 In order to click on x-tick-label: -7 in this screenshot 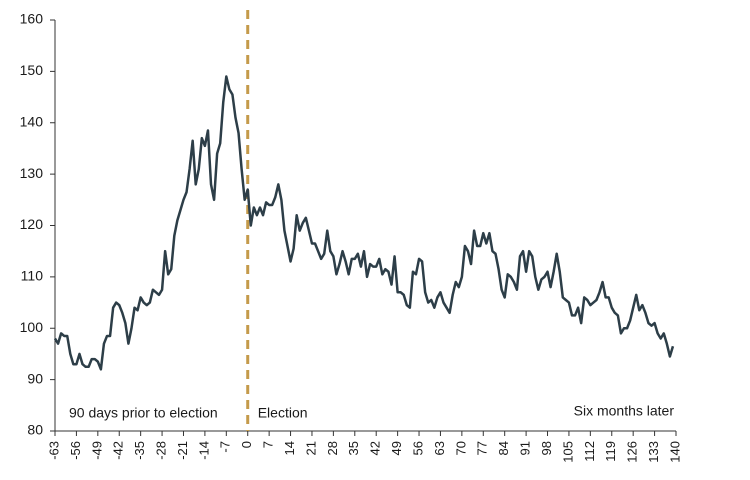, I will do `click(225, 447)`.